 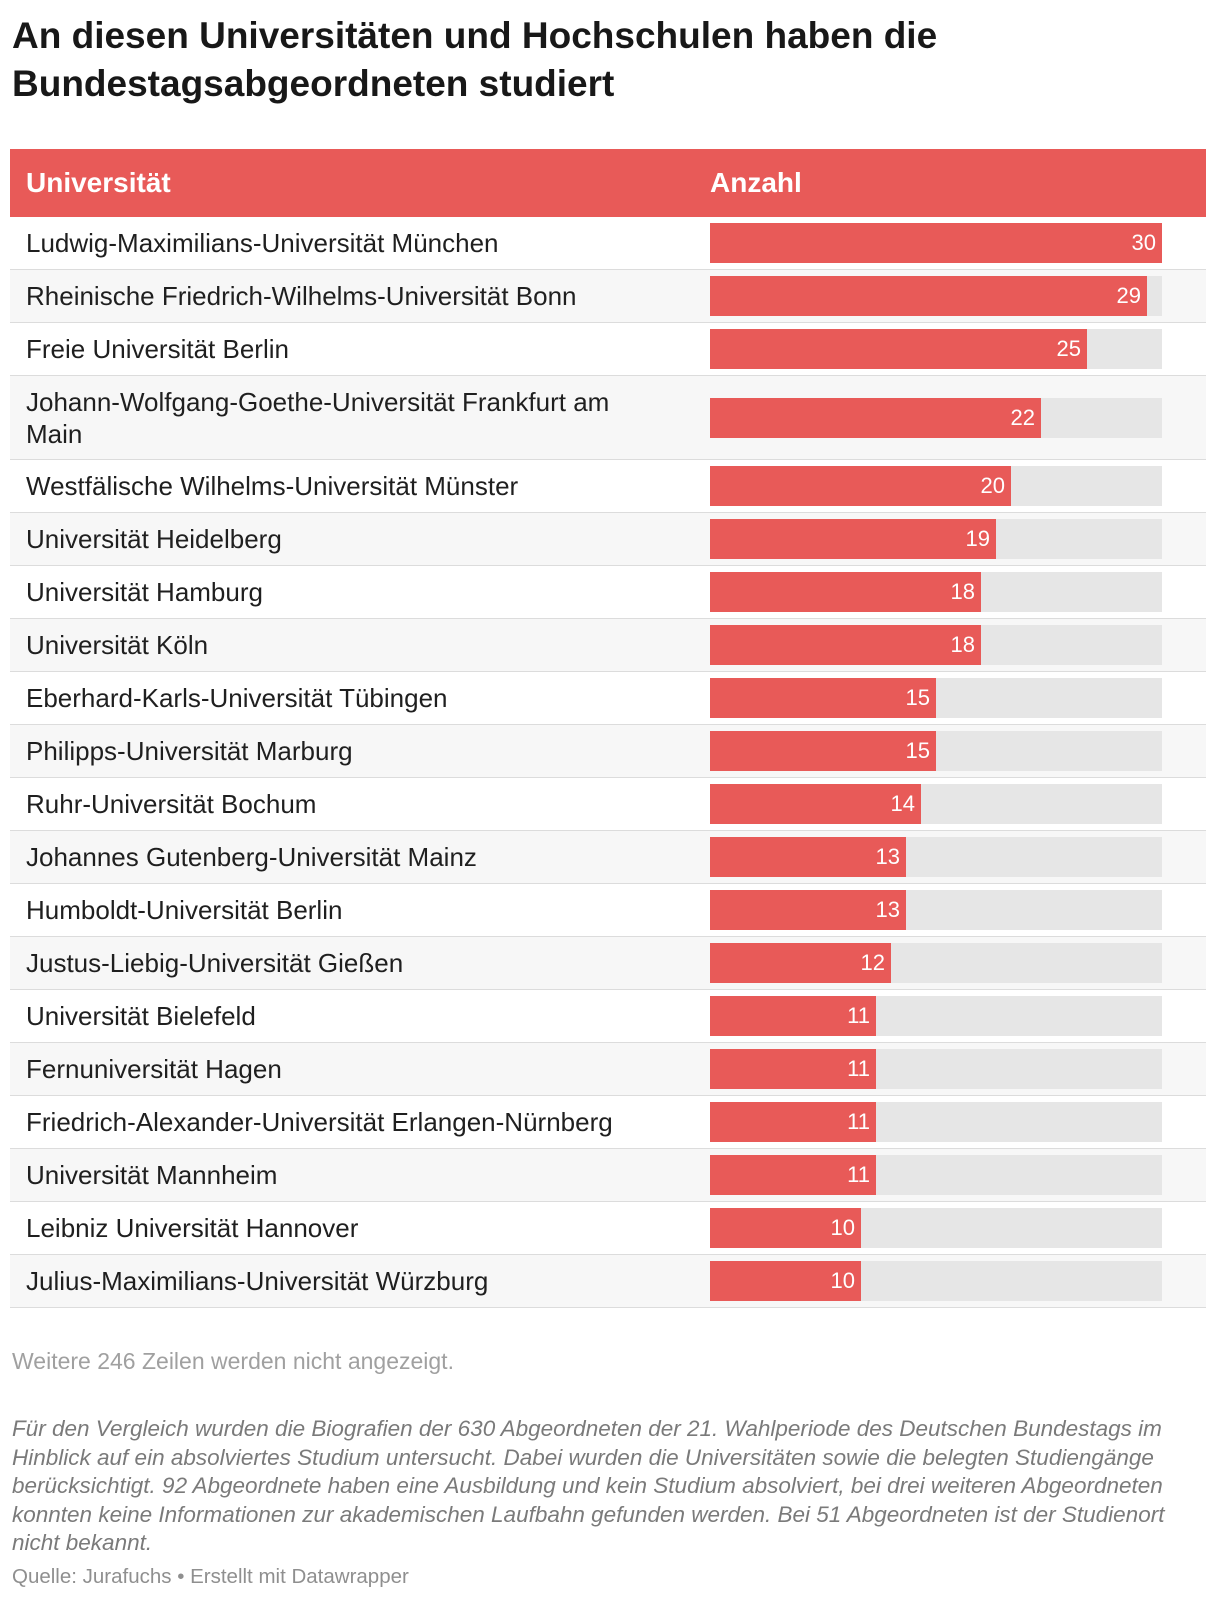 I want to click on table-row: Freie Universität Berlin 25, so click(x=608, y=349).